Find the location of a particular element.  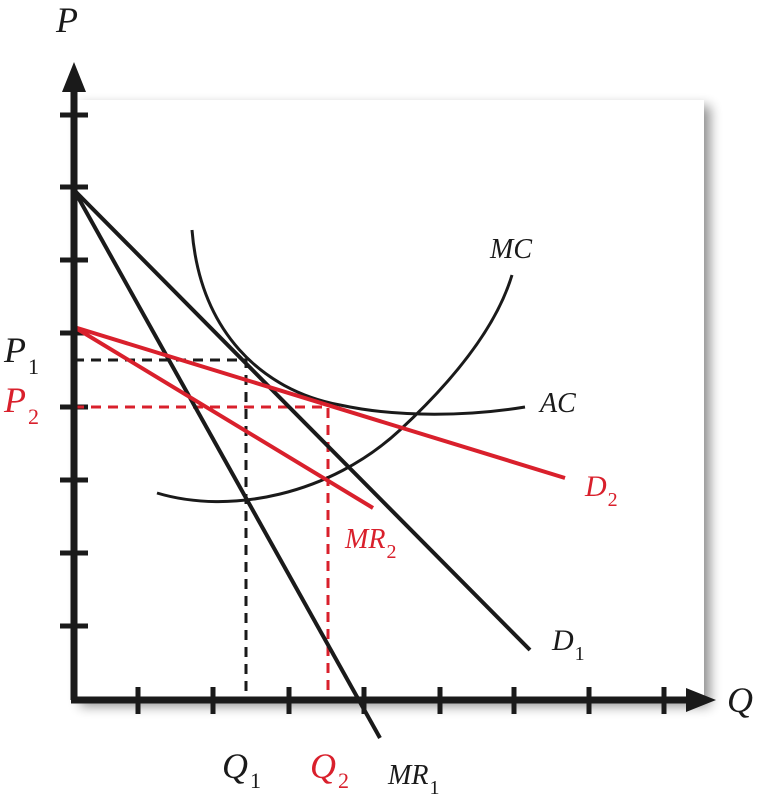

p2-guide-line is located at coordinates (202, 552).